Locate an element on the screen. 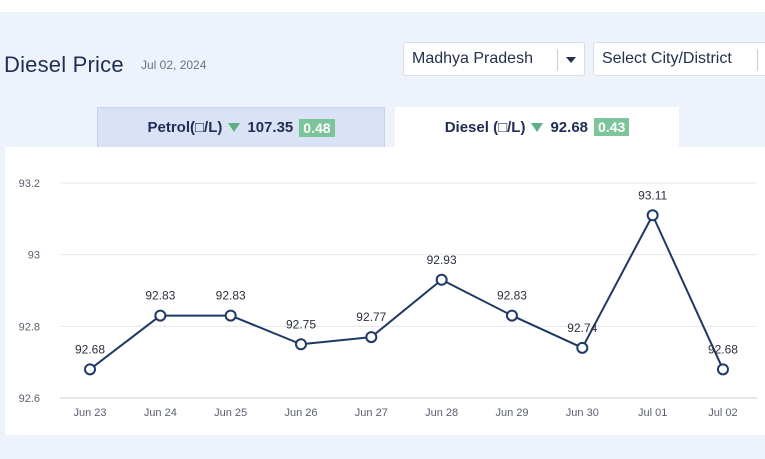  x-tick-label: Jun 24 is located at coordinates (160, 413).